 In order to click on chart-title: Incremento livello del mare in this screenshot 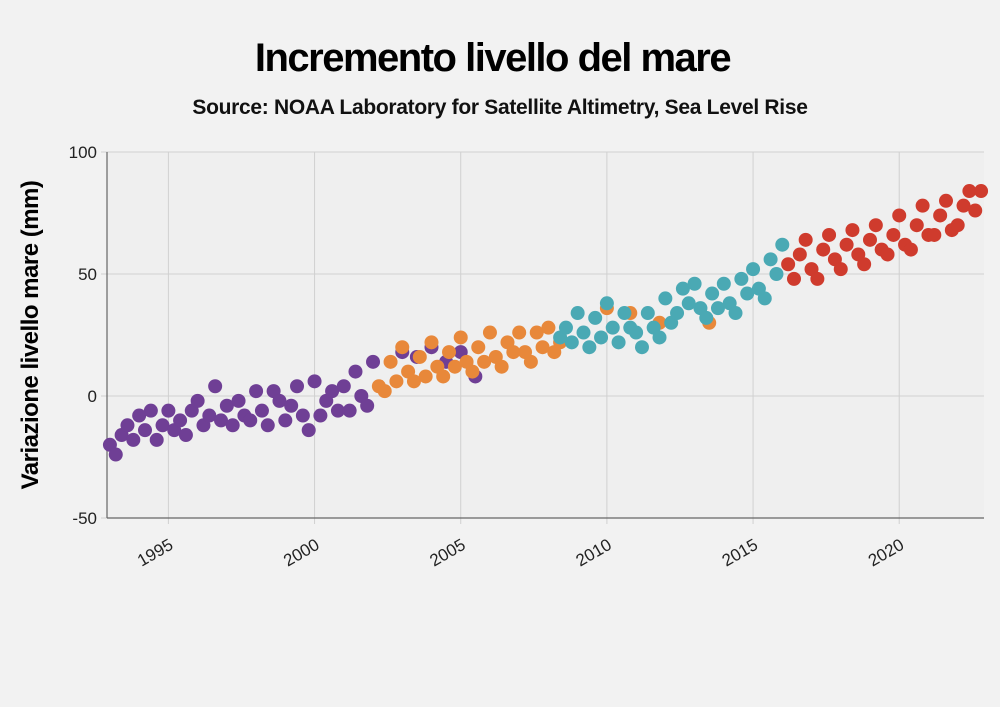, I will do `click(493, 58)`.